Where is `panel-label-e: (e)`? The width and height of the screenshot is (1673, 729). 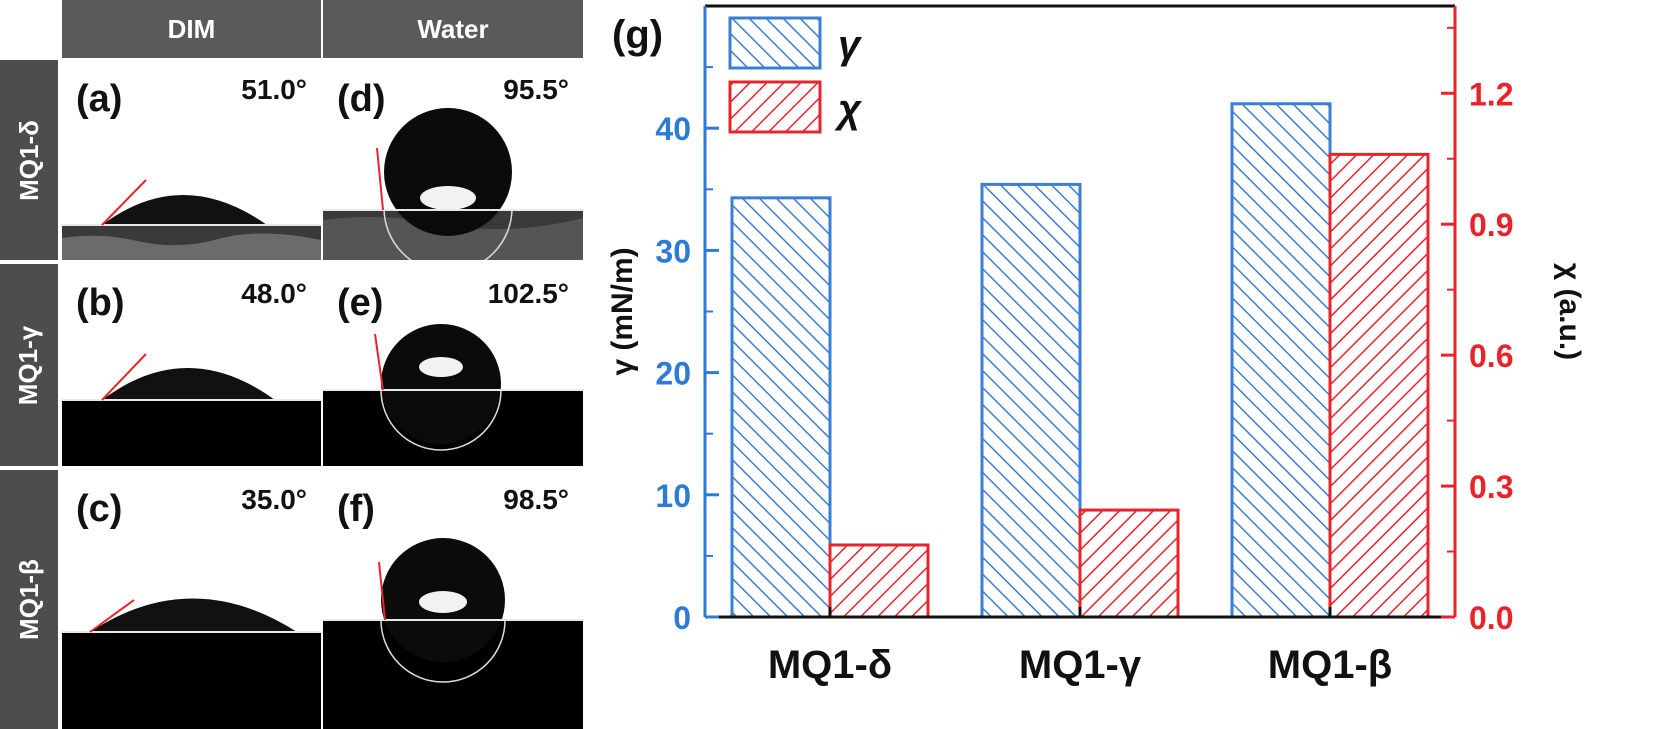 panel-label-e: (e) is located at coordinates (360, 303).